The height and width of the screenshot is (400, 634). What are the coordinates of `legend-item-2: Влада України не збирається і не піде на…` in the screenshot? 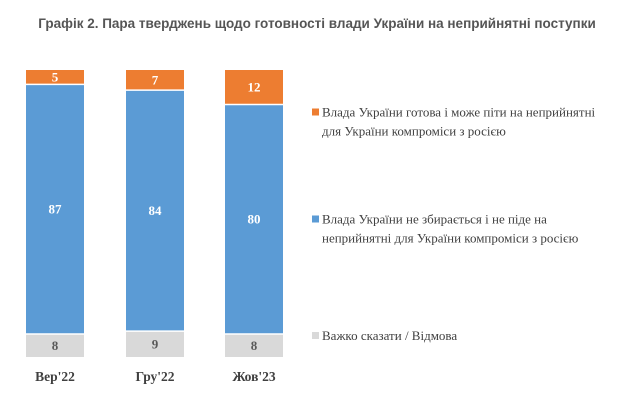 It's located at (445, 229).